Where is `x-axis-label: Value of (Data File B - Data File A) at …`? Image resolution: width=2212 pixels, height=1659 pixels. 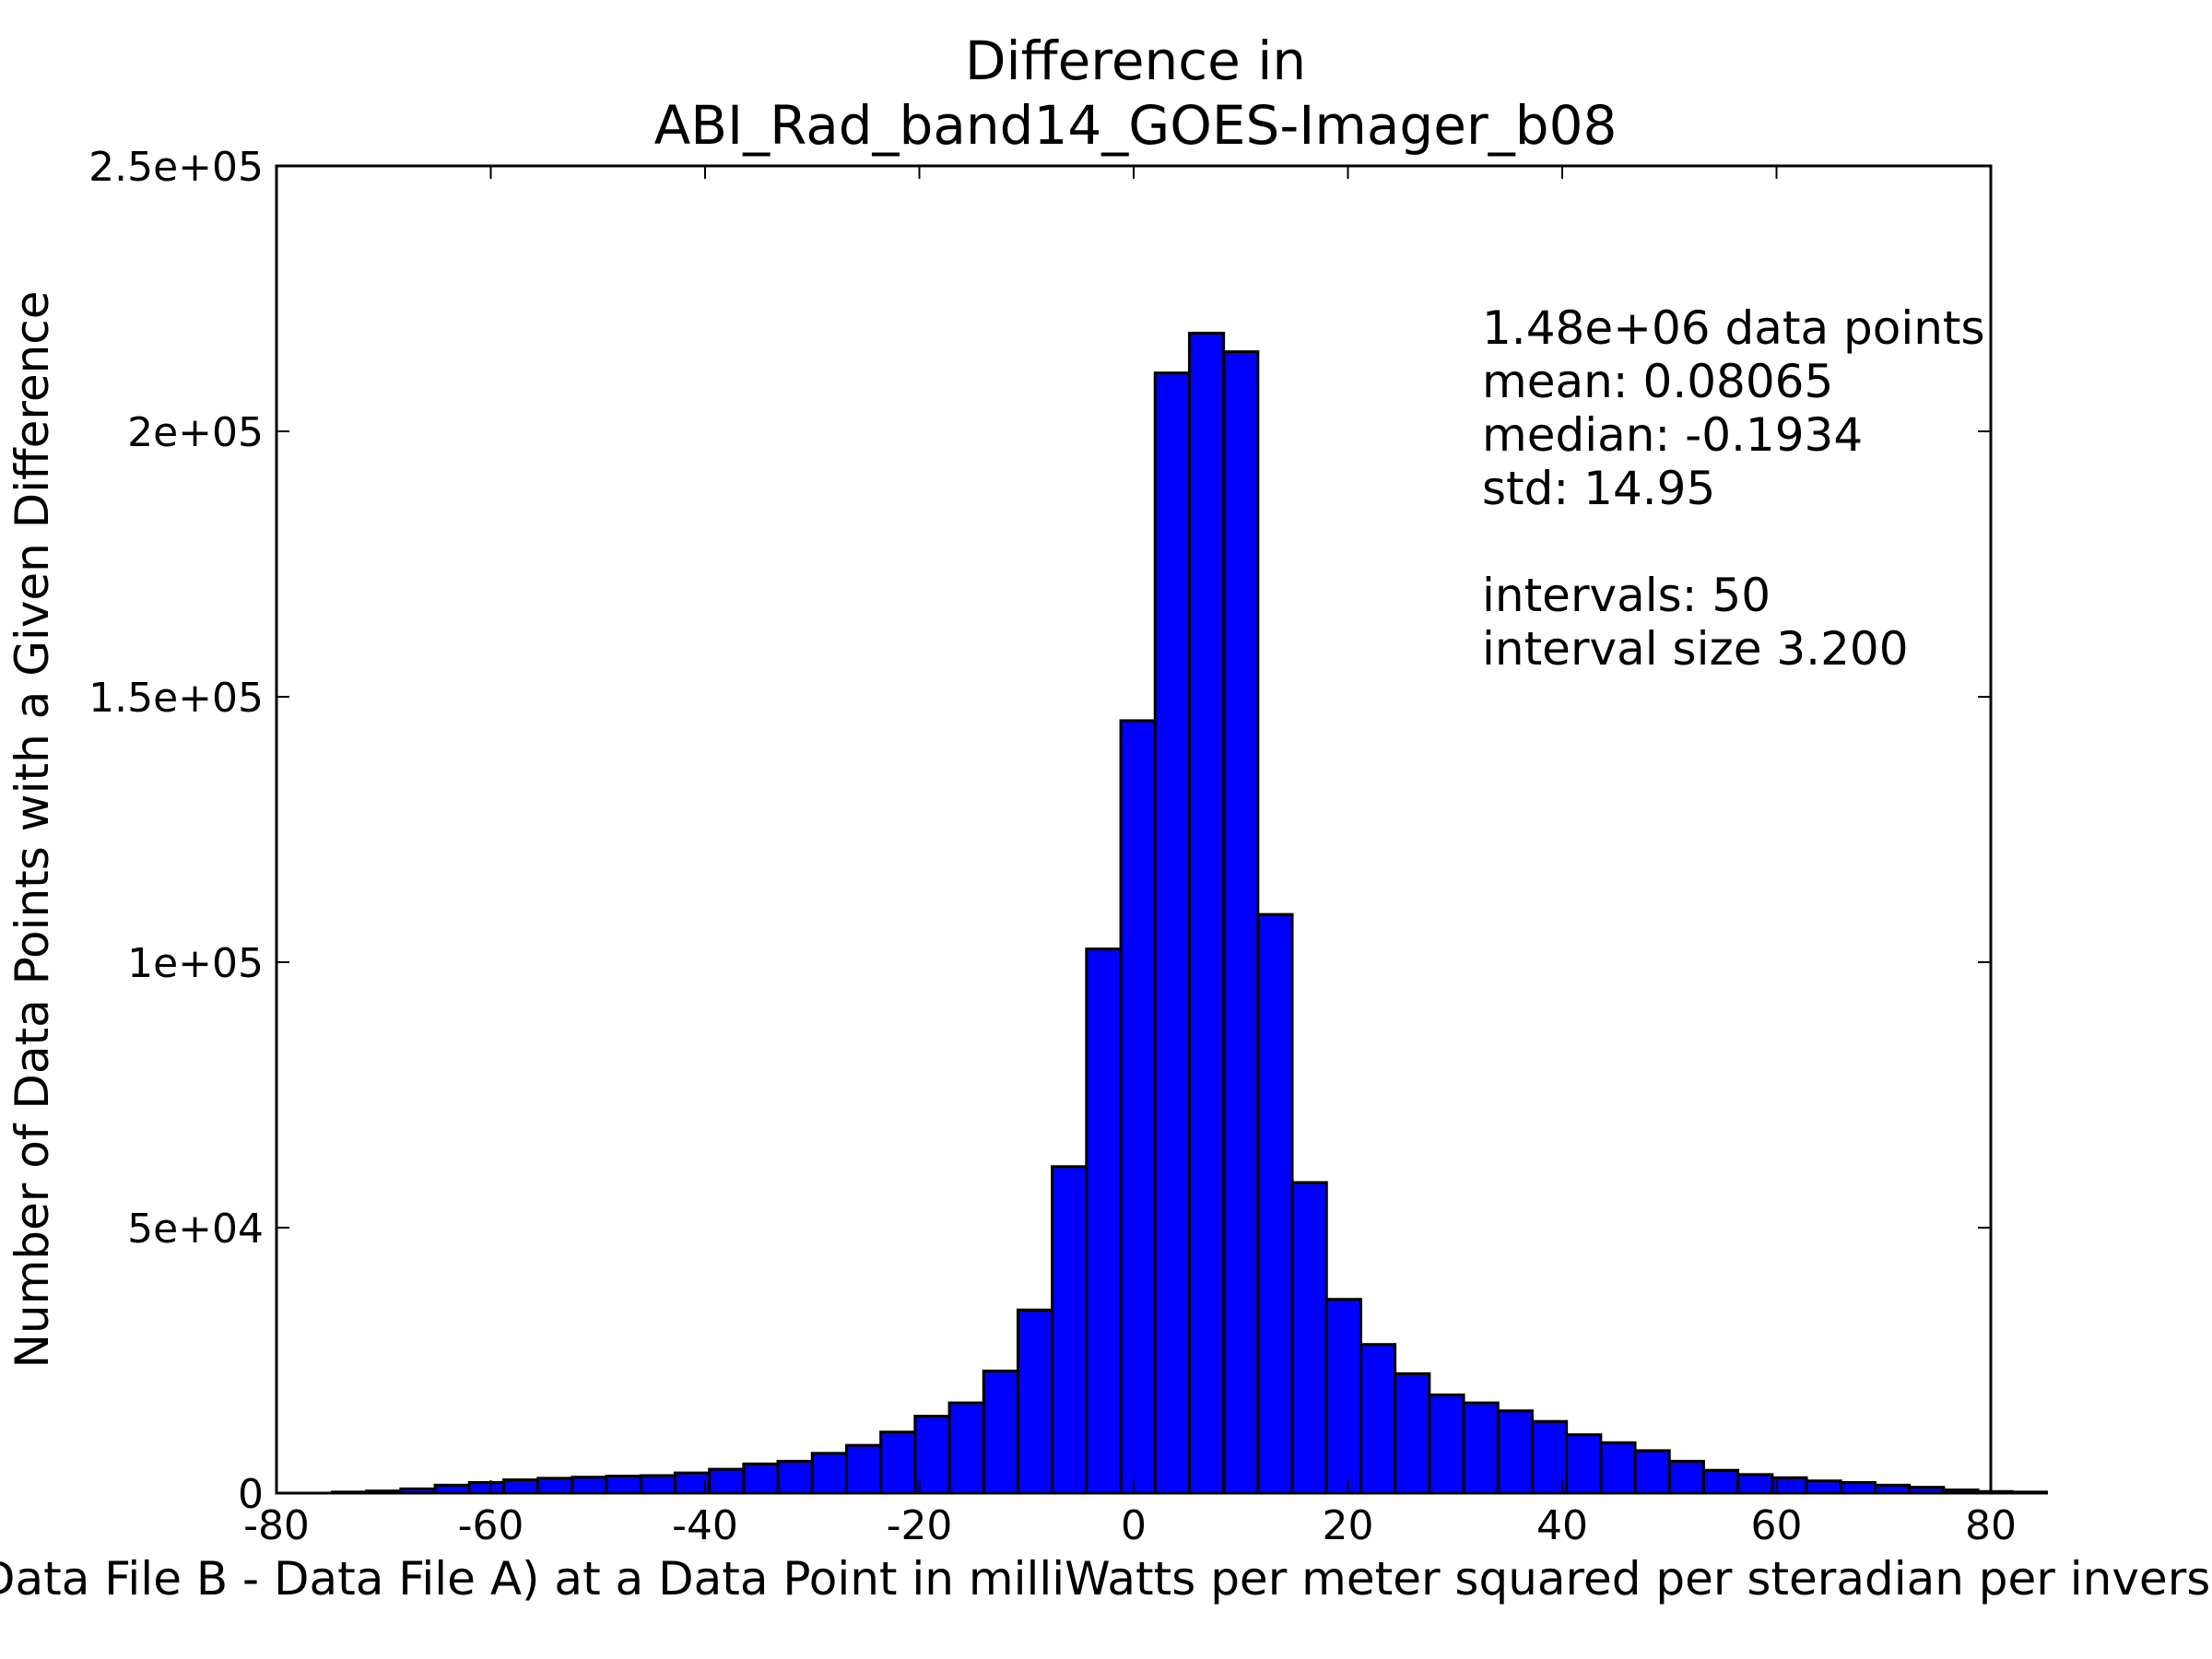 x-axis-label: Value of (Data File B - Data File A) at … is located at coordinates (1106, 1579).